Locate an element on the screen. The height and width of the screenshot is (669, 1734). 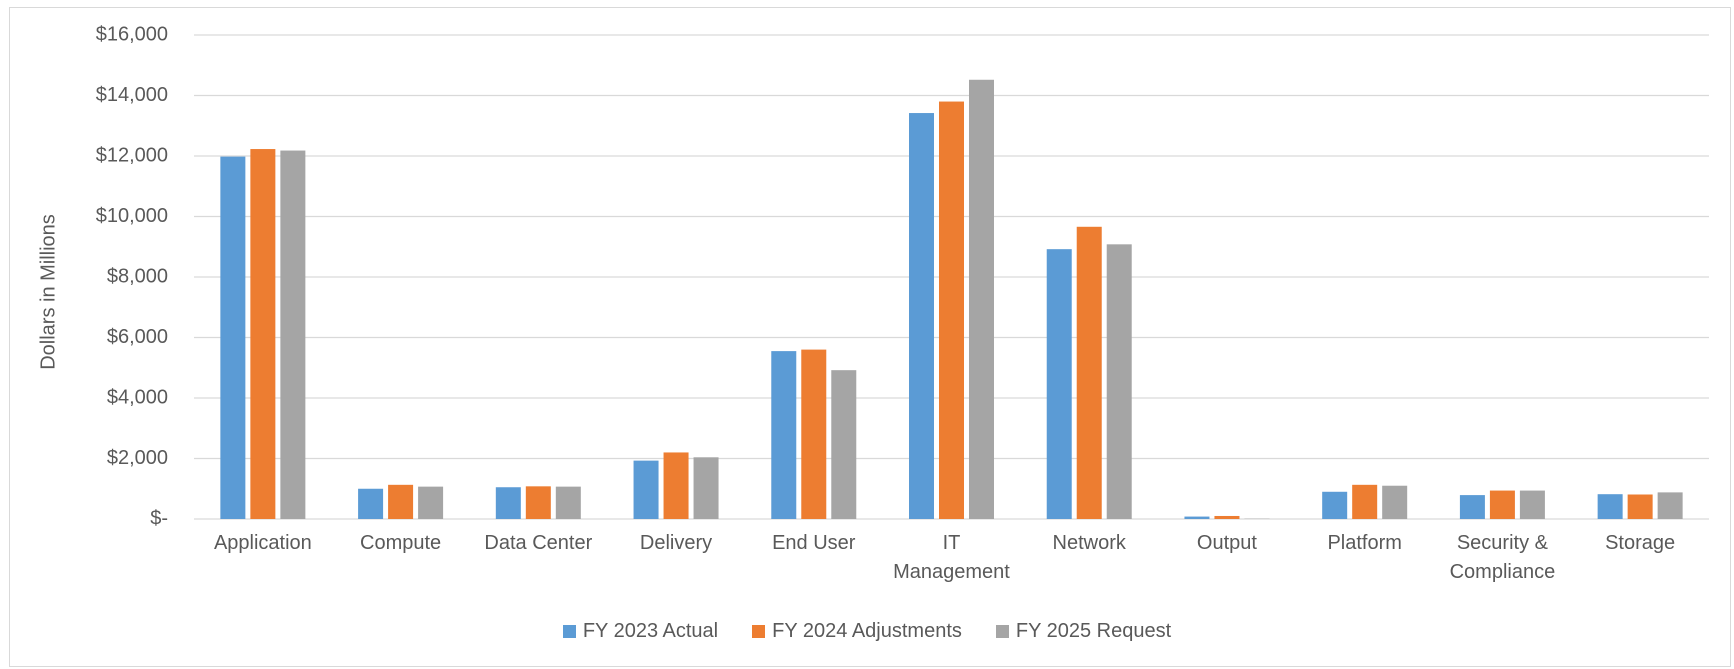
x-tick-label: Output is located at coordinates (1226, 543).